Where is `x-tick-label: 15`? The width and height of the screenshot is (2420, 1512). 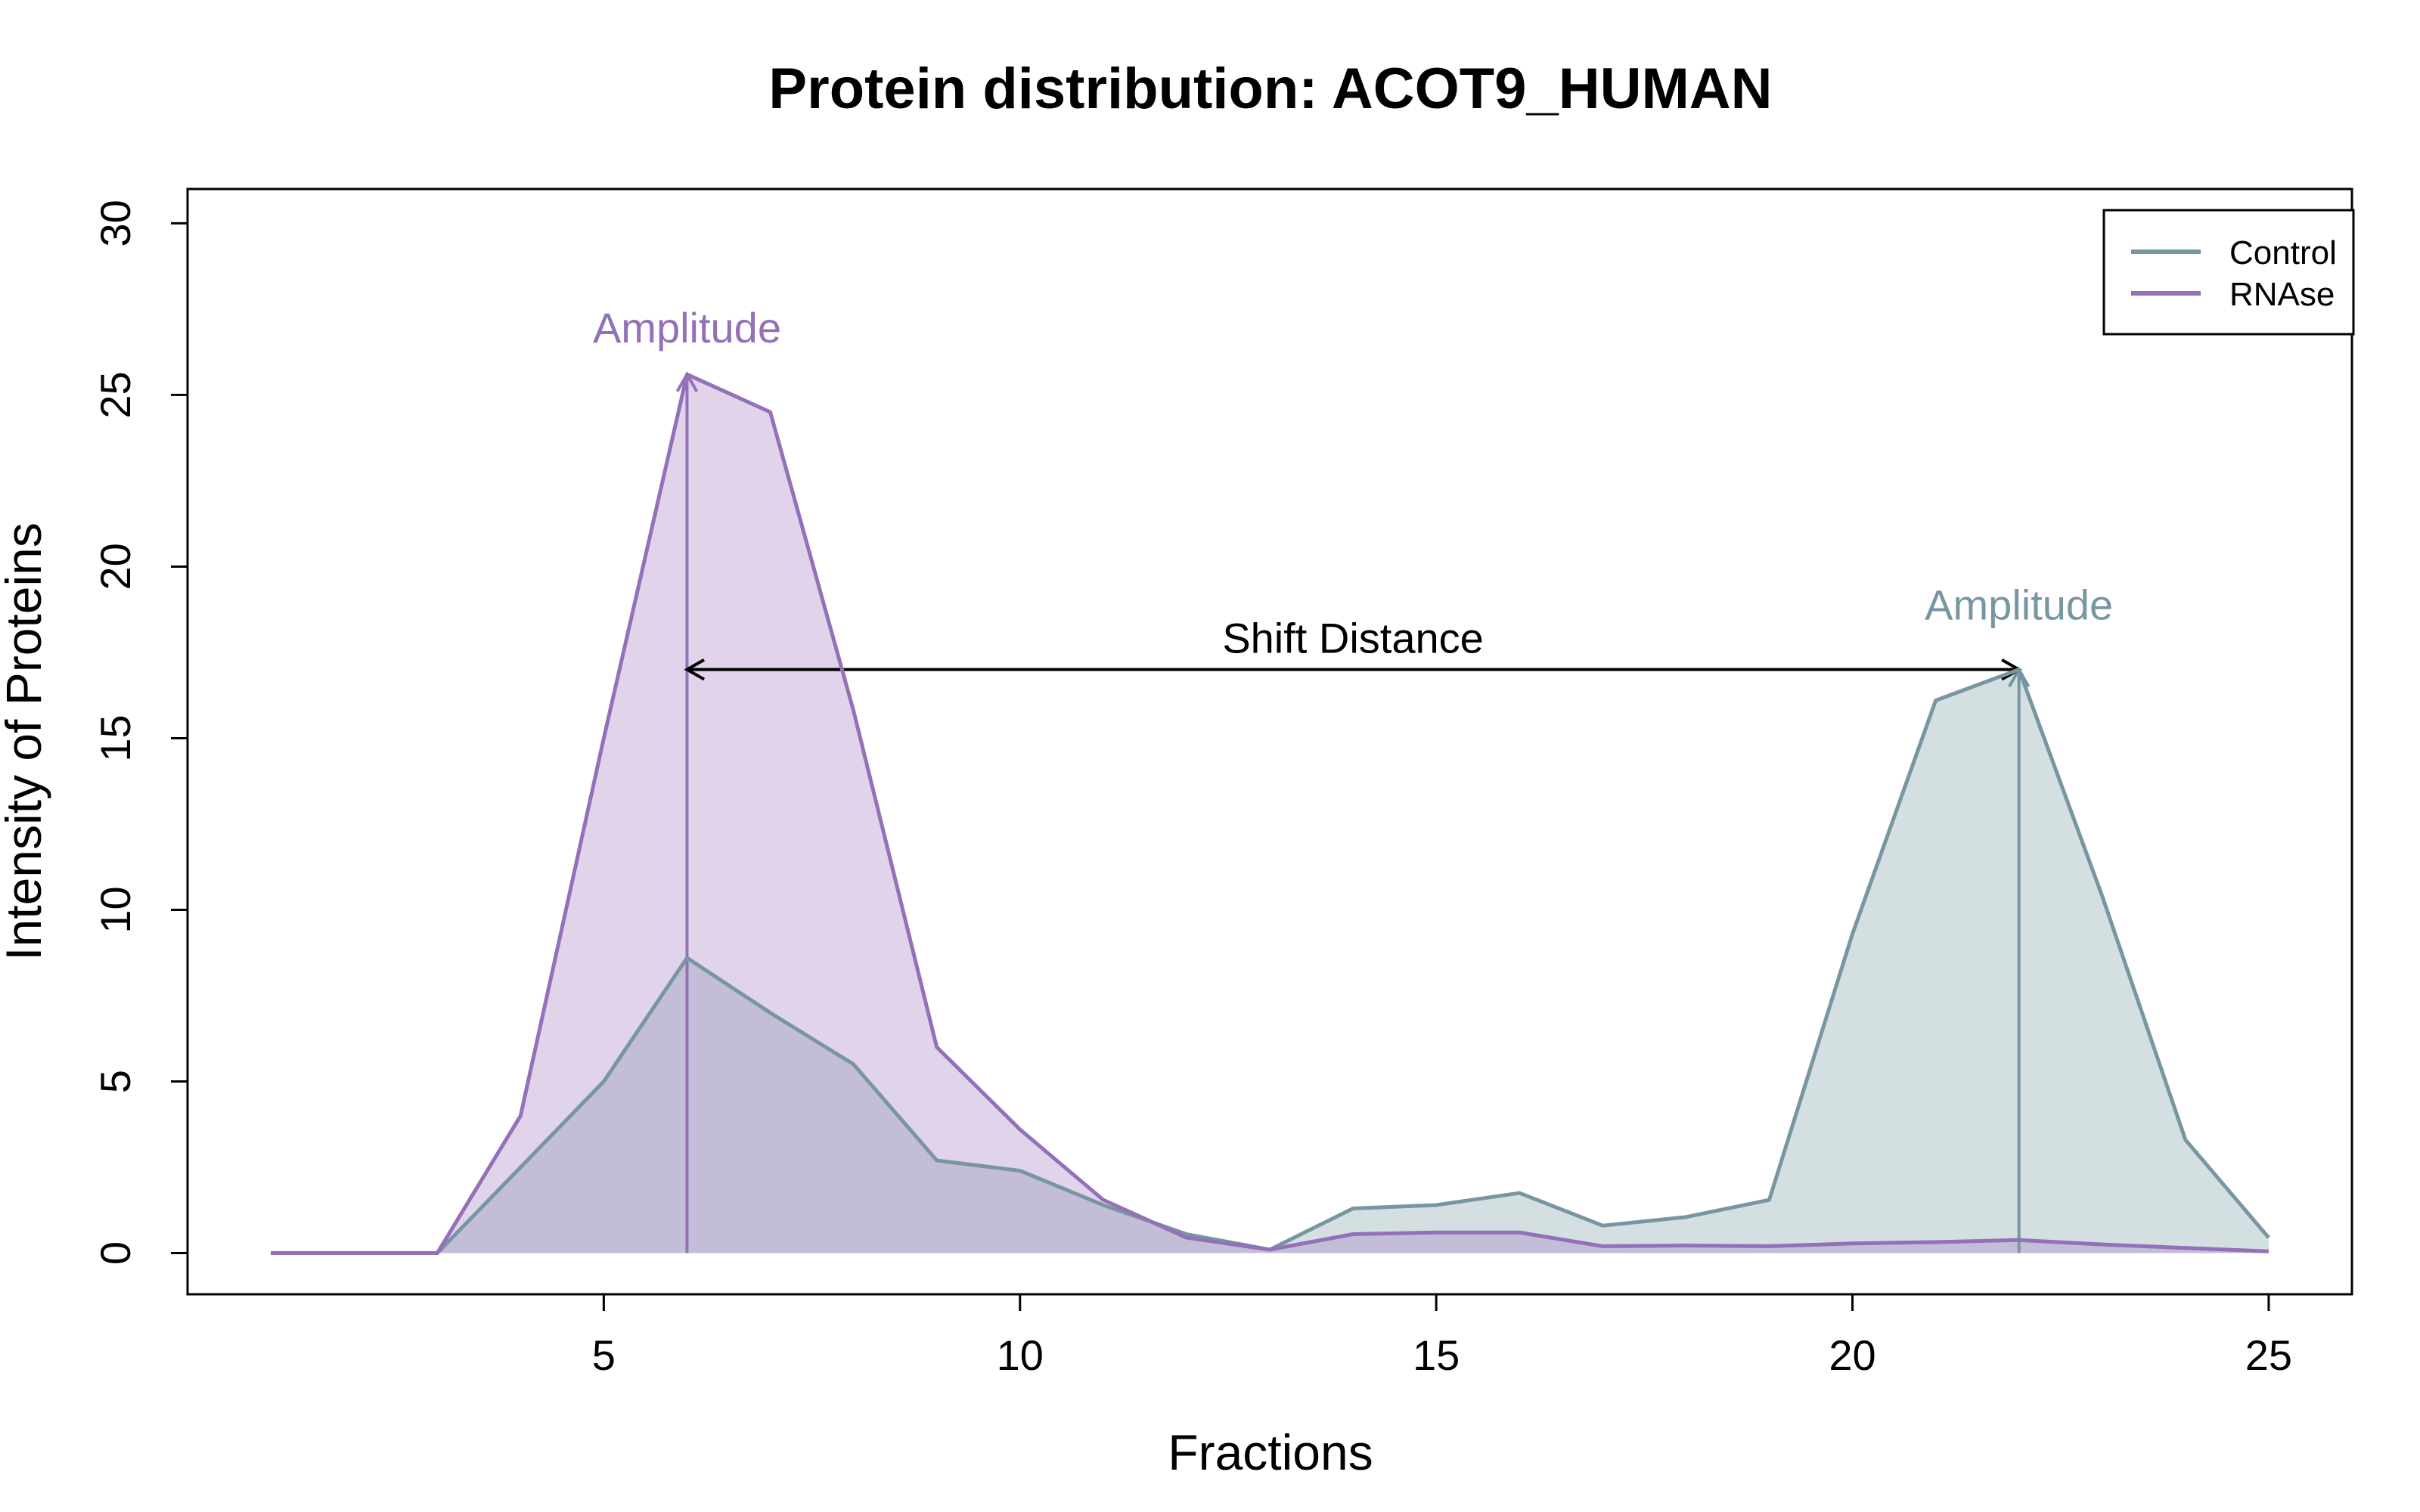 x-tick-label: 15 is located at coordinates (1436, 1355).